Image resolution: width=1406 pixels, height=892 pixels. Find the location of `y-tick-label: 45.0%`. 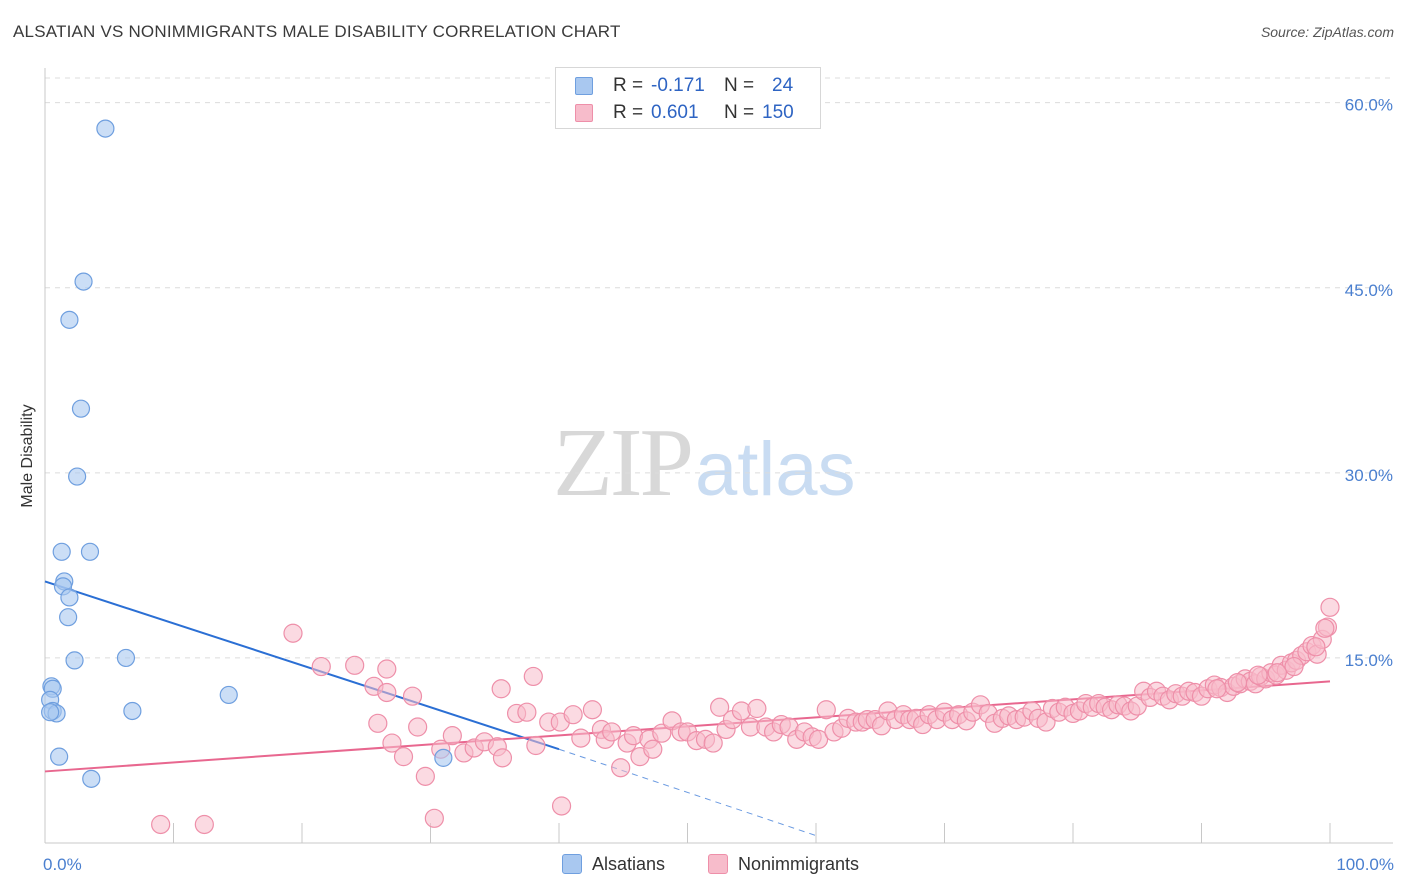

y-tick-label: 45.0% is located at coordinates (1369, 290).